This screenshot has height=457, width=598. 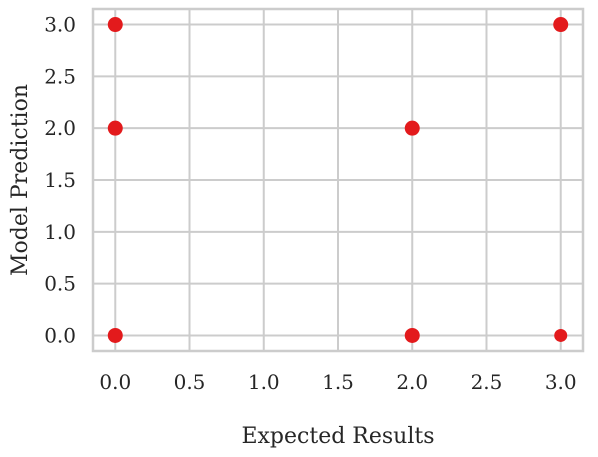 What do you see at coordinates (412, 382) in the screenshot?
I see `x-tick-label: 2.0` at bounding box center [412, 382].